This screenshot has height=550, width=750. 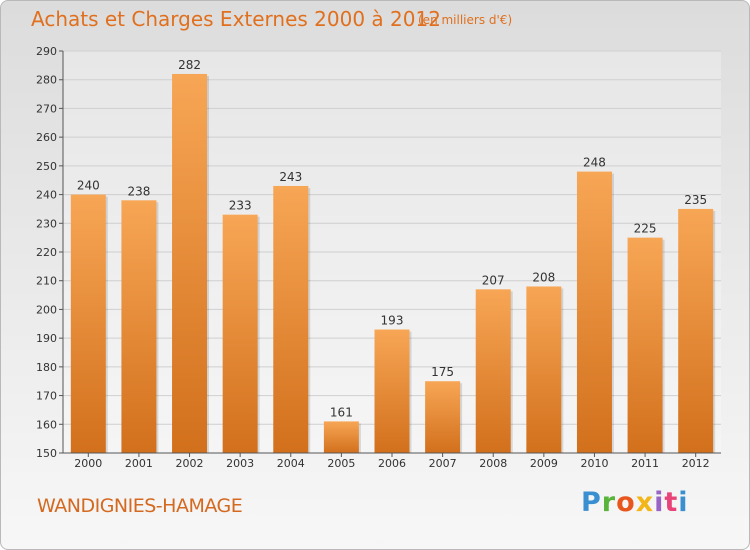 I want to click on y-tick-label: 290, so click(x=46, y=51).